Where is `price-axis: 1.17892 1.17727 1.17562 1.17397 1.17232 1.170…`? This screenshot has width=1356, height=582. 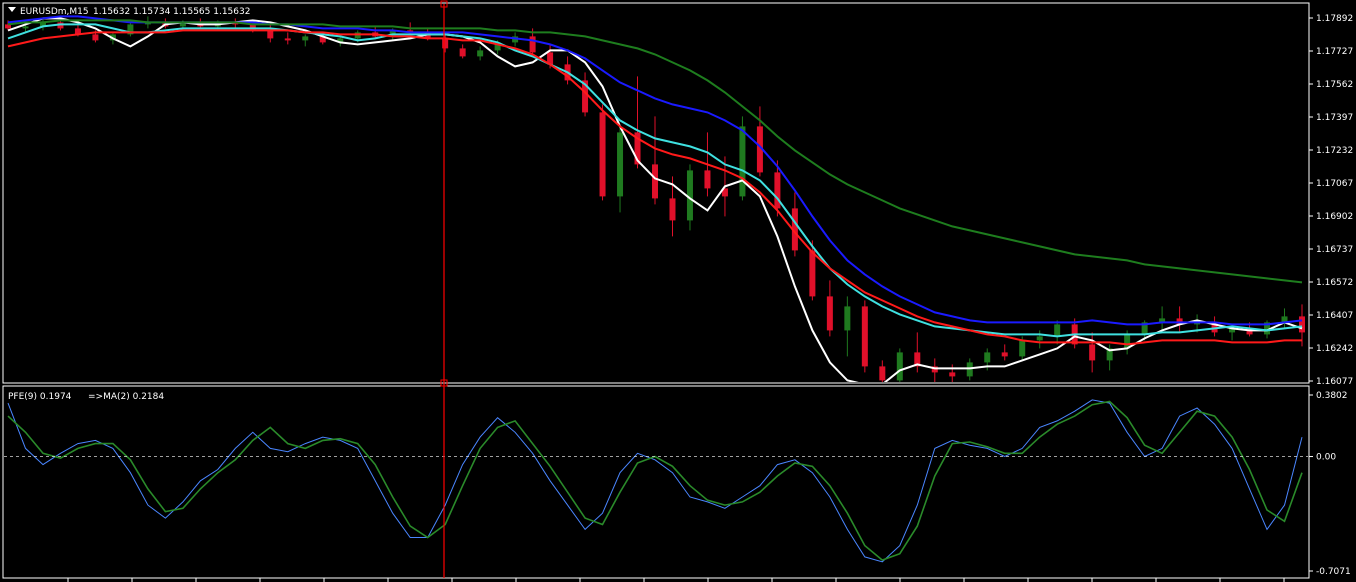
price-axis: 1.17892 1.17727 1.17562 1.17397 1.17232 1.170… is located at coordinates (1331, 200).